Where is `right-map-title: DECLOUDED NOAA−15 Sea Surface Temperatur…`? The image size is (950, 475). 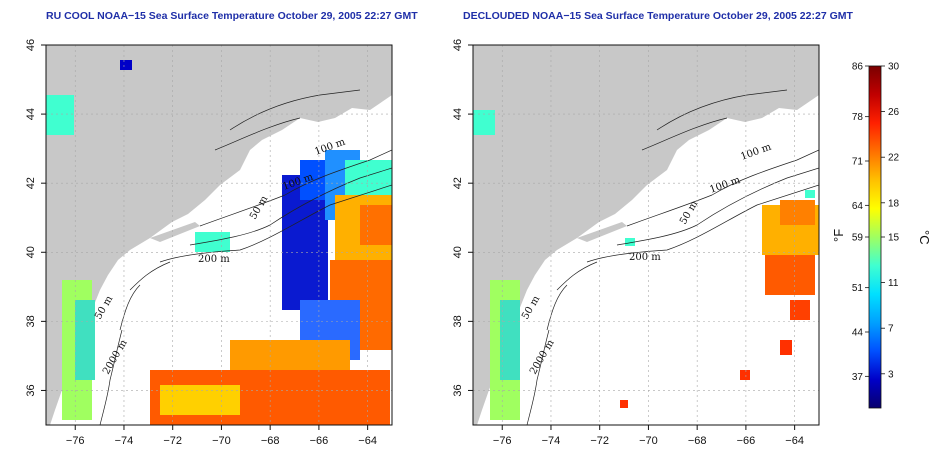
right-map-title: DECLOUDED NOAA−15 Sea Surface Temperatur… is located at coordinates (658, 16).